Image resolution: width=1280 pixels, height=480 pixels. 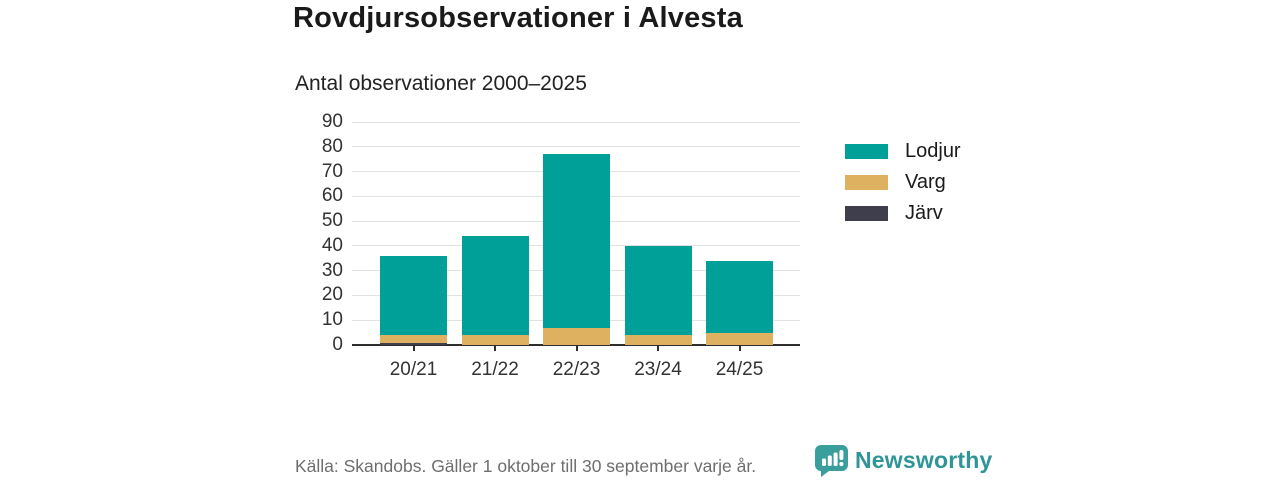 What do you see at coordinates (831, 461) in the screenshot?
I see `newsworthy-bubble-icon` at bounding box center [831, 461].